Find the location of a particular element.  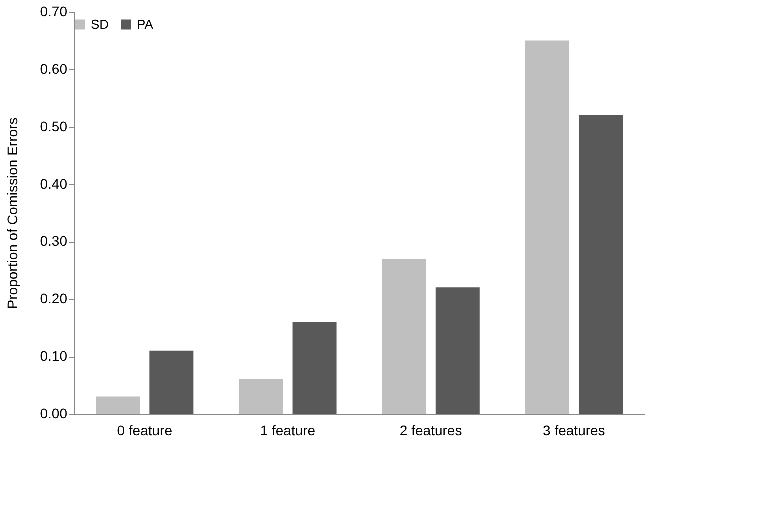

y-tick-label: 0.00 is located at coordinates (54, 414).